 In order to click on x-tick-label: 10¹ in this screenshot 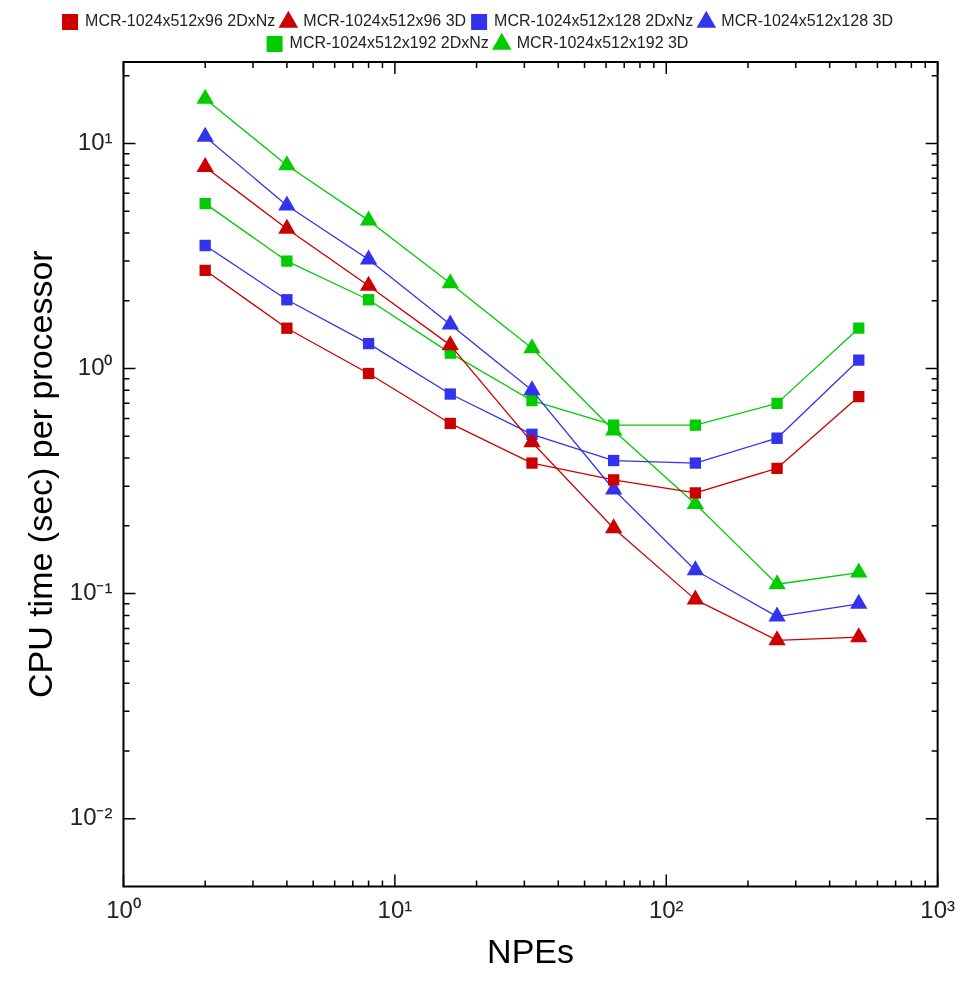, I will do `click(395, 910)`.